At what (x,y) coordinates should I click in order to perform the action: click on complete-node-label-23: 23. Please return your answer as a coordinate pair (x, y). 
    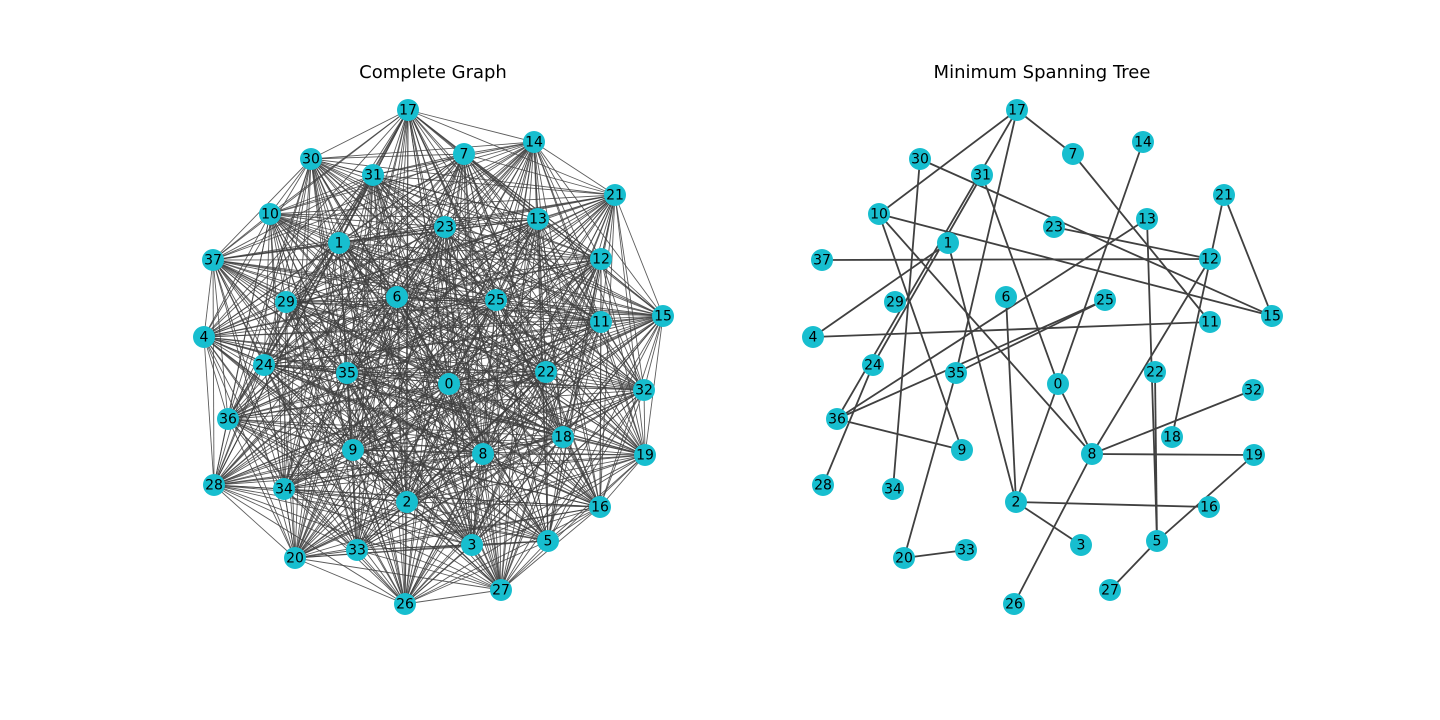
    Looking at the image, I should click on (445, 228).